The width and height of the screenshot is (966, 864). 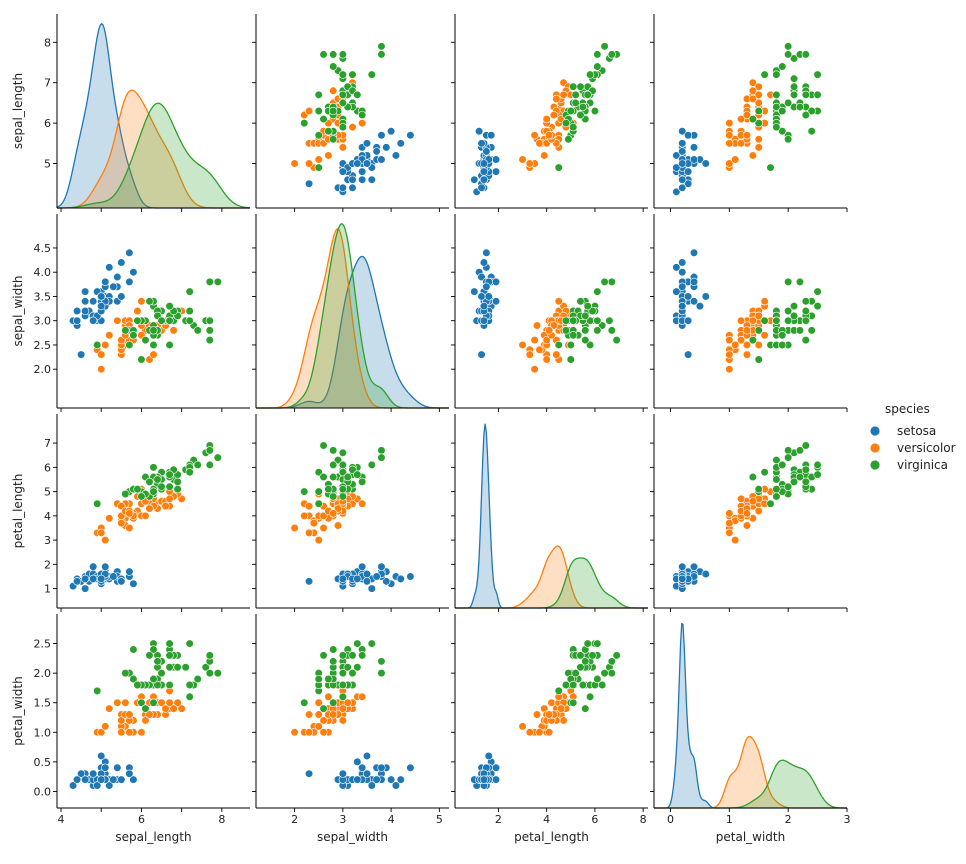 I want to click on panel-petal_length-vs-sepal_length: 1 2 3 4 5 6 7 petal_length, so click(x=130, y=513).